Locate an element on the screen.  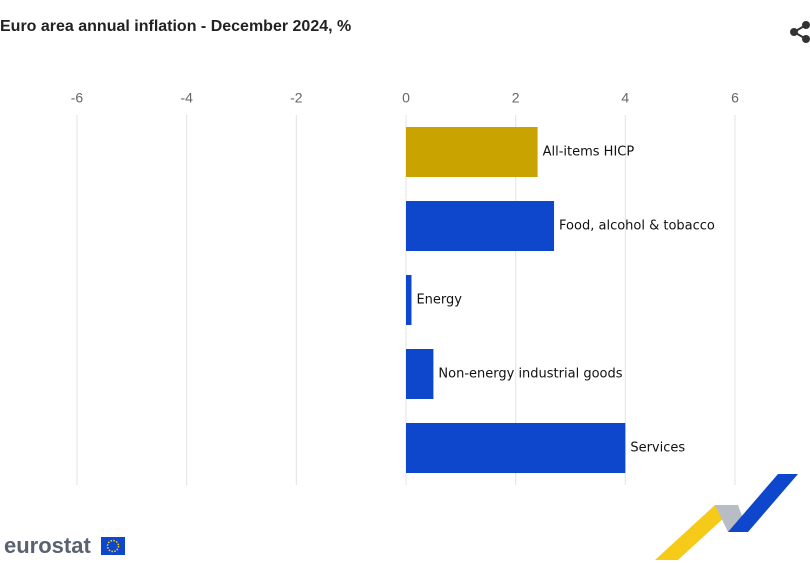
eu-flag is located at coordinates (113, 546).